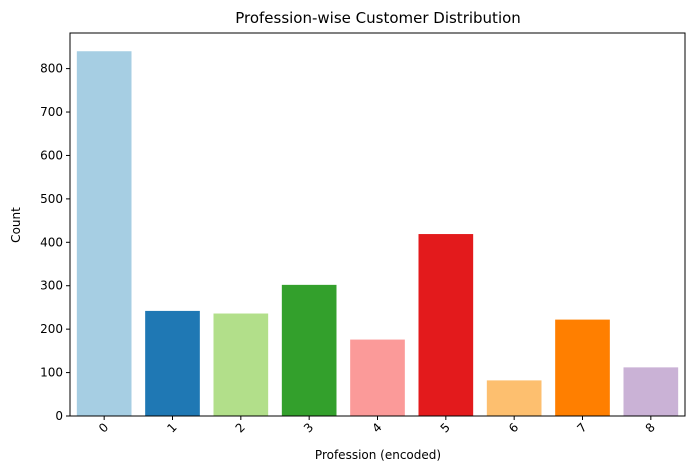  What do you see at coordinates (581, 427) in the screenshot?
I see `x-tick-label: 7` at bounding box center [581, 427].